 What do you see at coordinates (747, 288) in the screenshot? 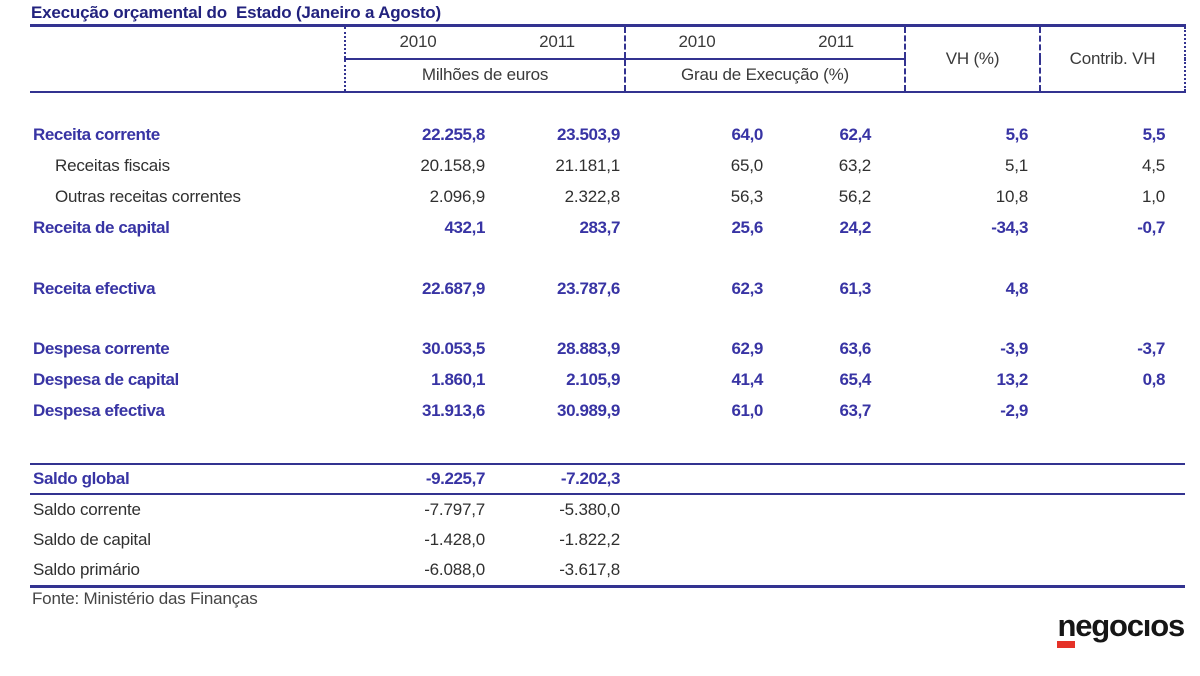
I see `cell-value: 62,3` at bounding box center [747, 288].